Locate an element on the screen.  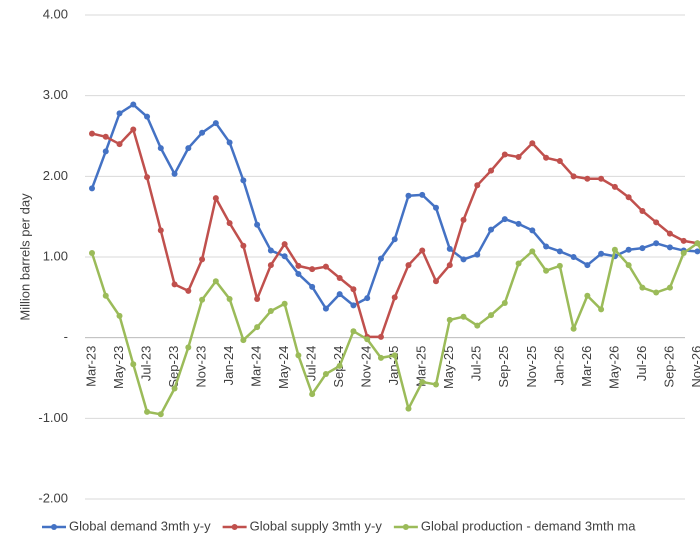
x-tick-label: Sep-26 is located at coordinates (668, 367).